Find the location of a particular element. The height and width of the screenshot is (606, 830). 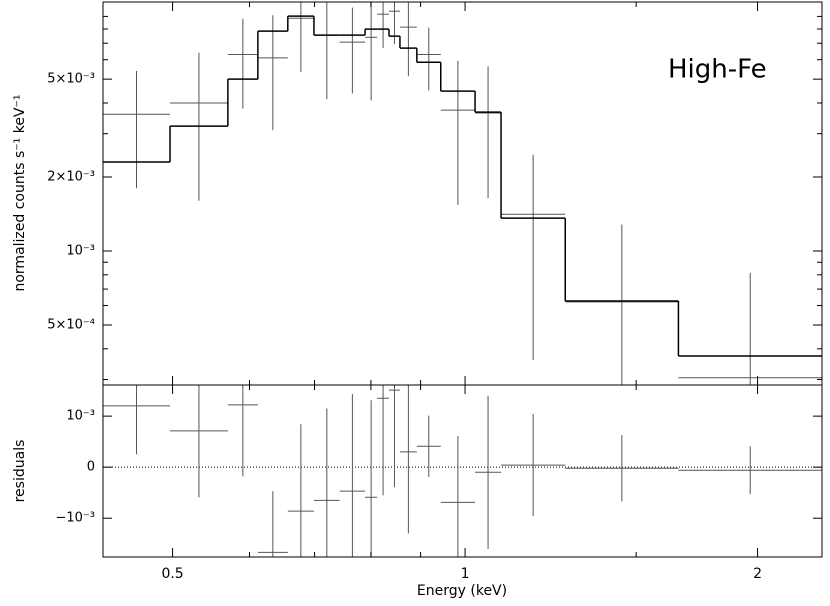

y-tick-label: −10⁻³ is located at coordinates (75, 518).